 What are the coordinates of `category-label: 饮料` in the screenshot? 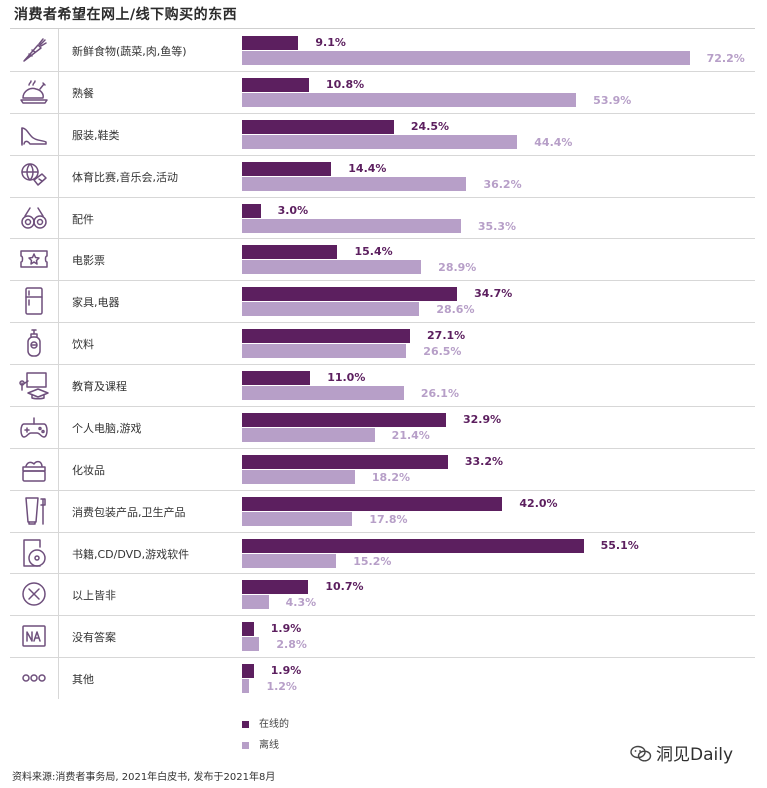 It's located at (83, 345).